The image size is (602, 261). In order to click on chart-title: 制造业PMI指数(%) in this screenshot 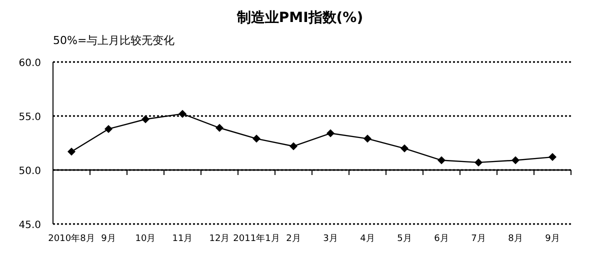, I will do `click(300, 18)`.